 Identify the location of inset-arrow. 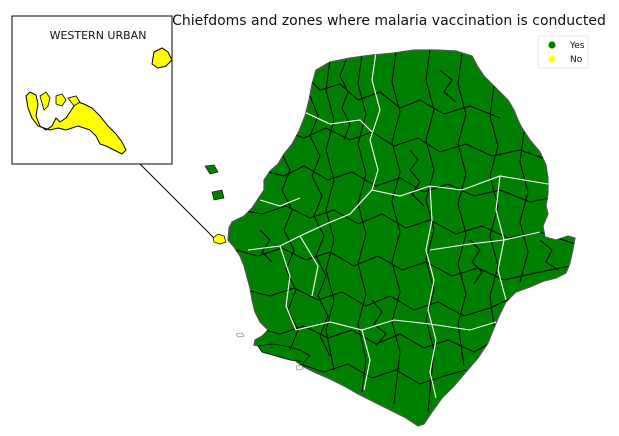
(171, 195).